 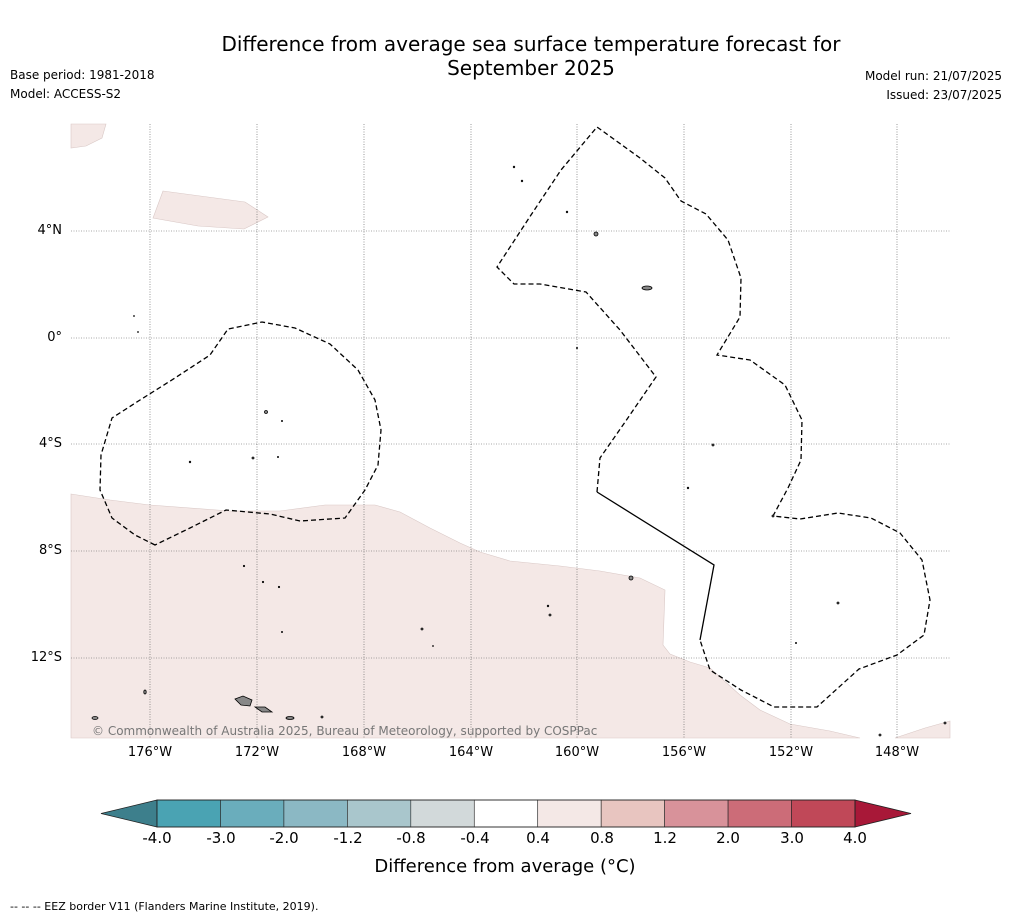 I want to click on island-swains, so click(x=281, y=632).